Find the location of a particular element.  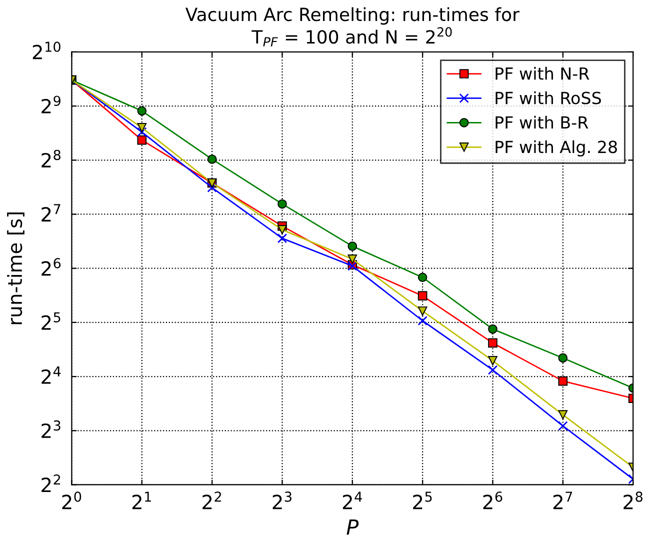

x-axis-title: P is located at coordinates (352, 527).